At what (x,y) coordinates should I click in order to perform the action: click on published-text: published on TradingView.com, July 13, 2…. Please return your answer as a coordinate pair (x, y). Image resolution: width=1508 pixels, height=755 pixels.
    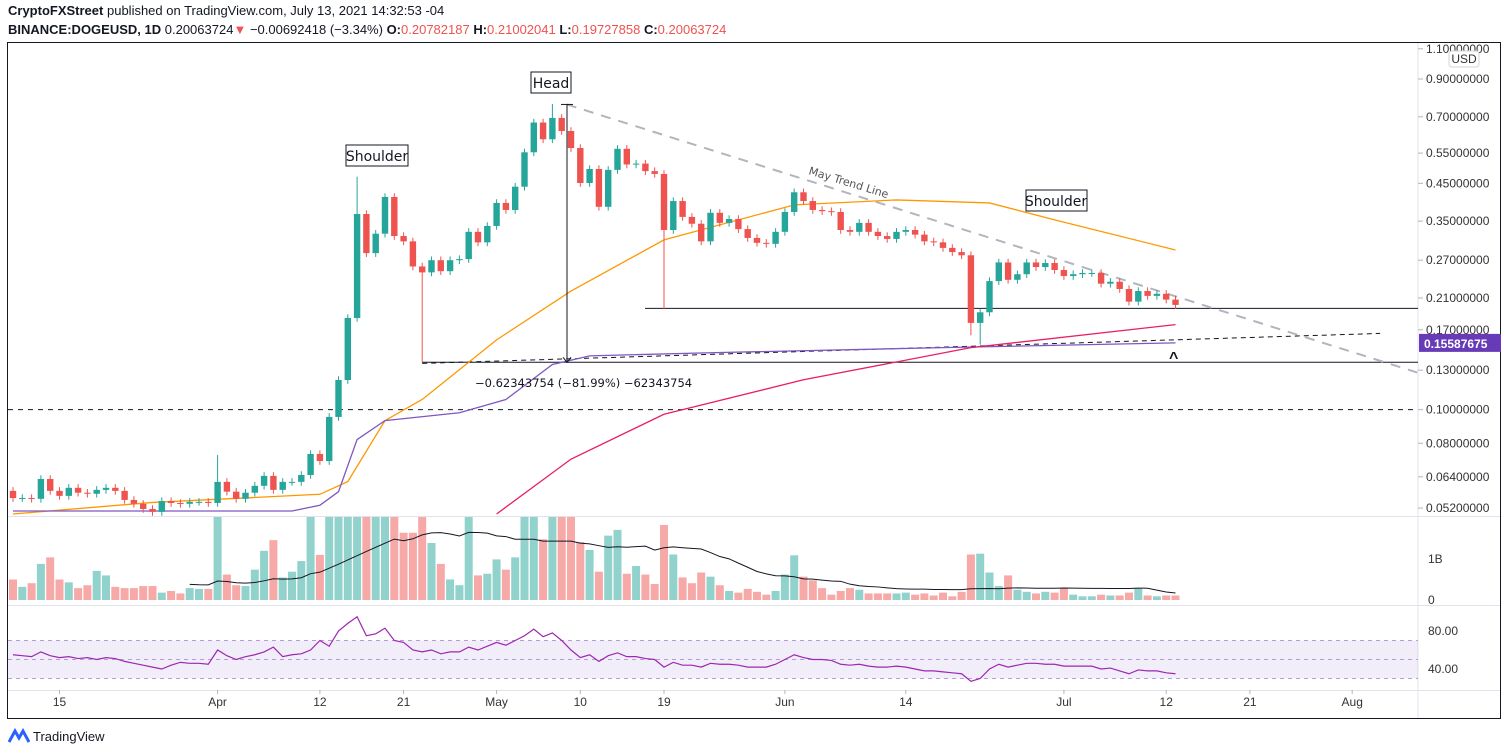
    Looking at the image, I should click on (275, 10).